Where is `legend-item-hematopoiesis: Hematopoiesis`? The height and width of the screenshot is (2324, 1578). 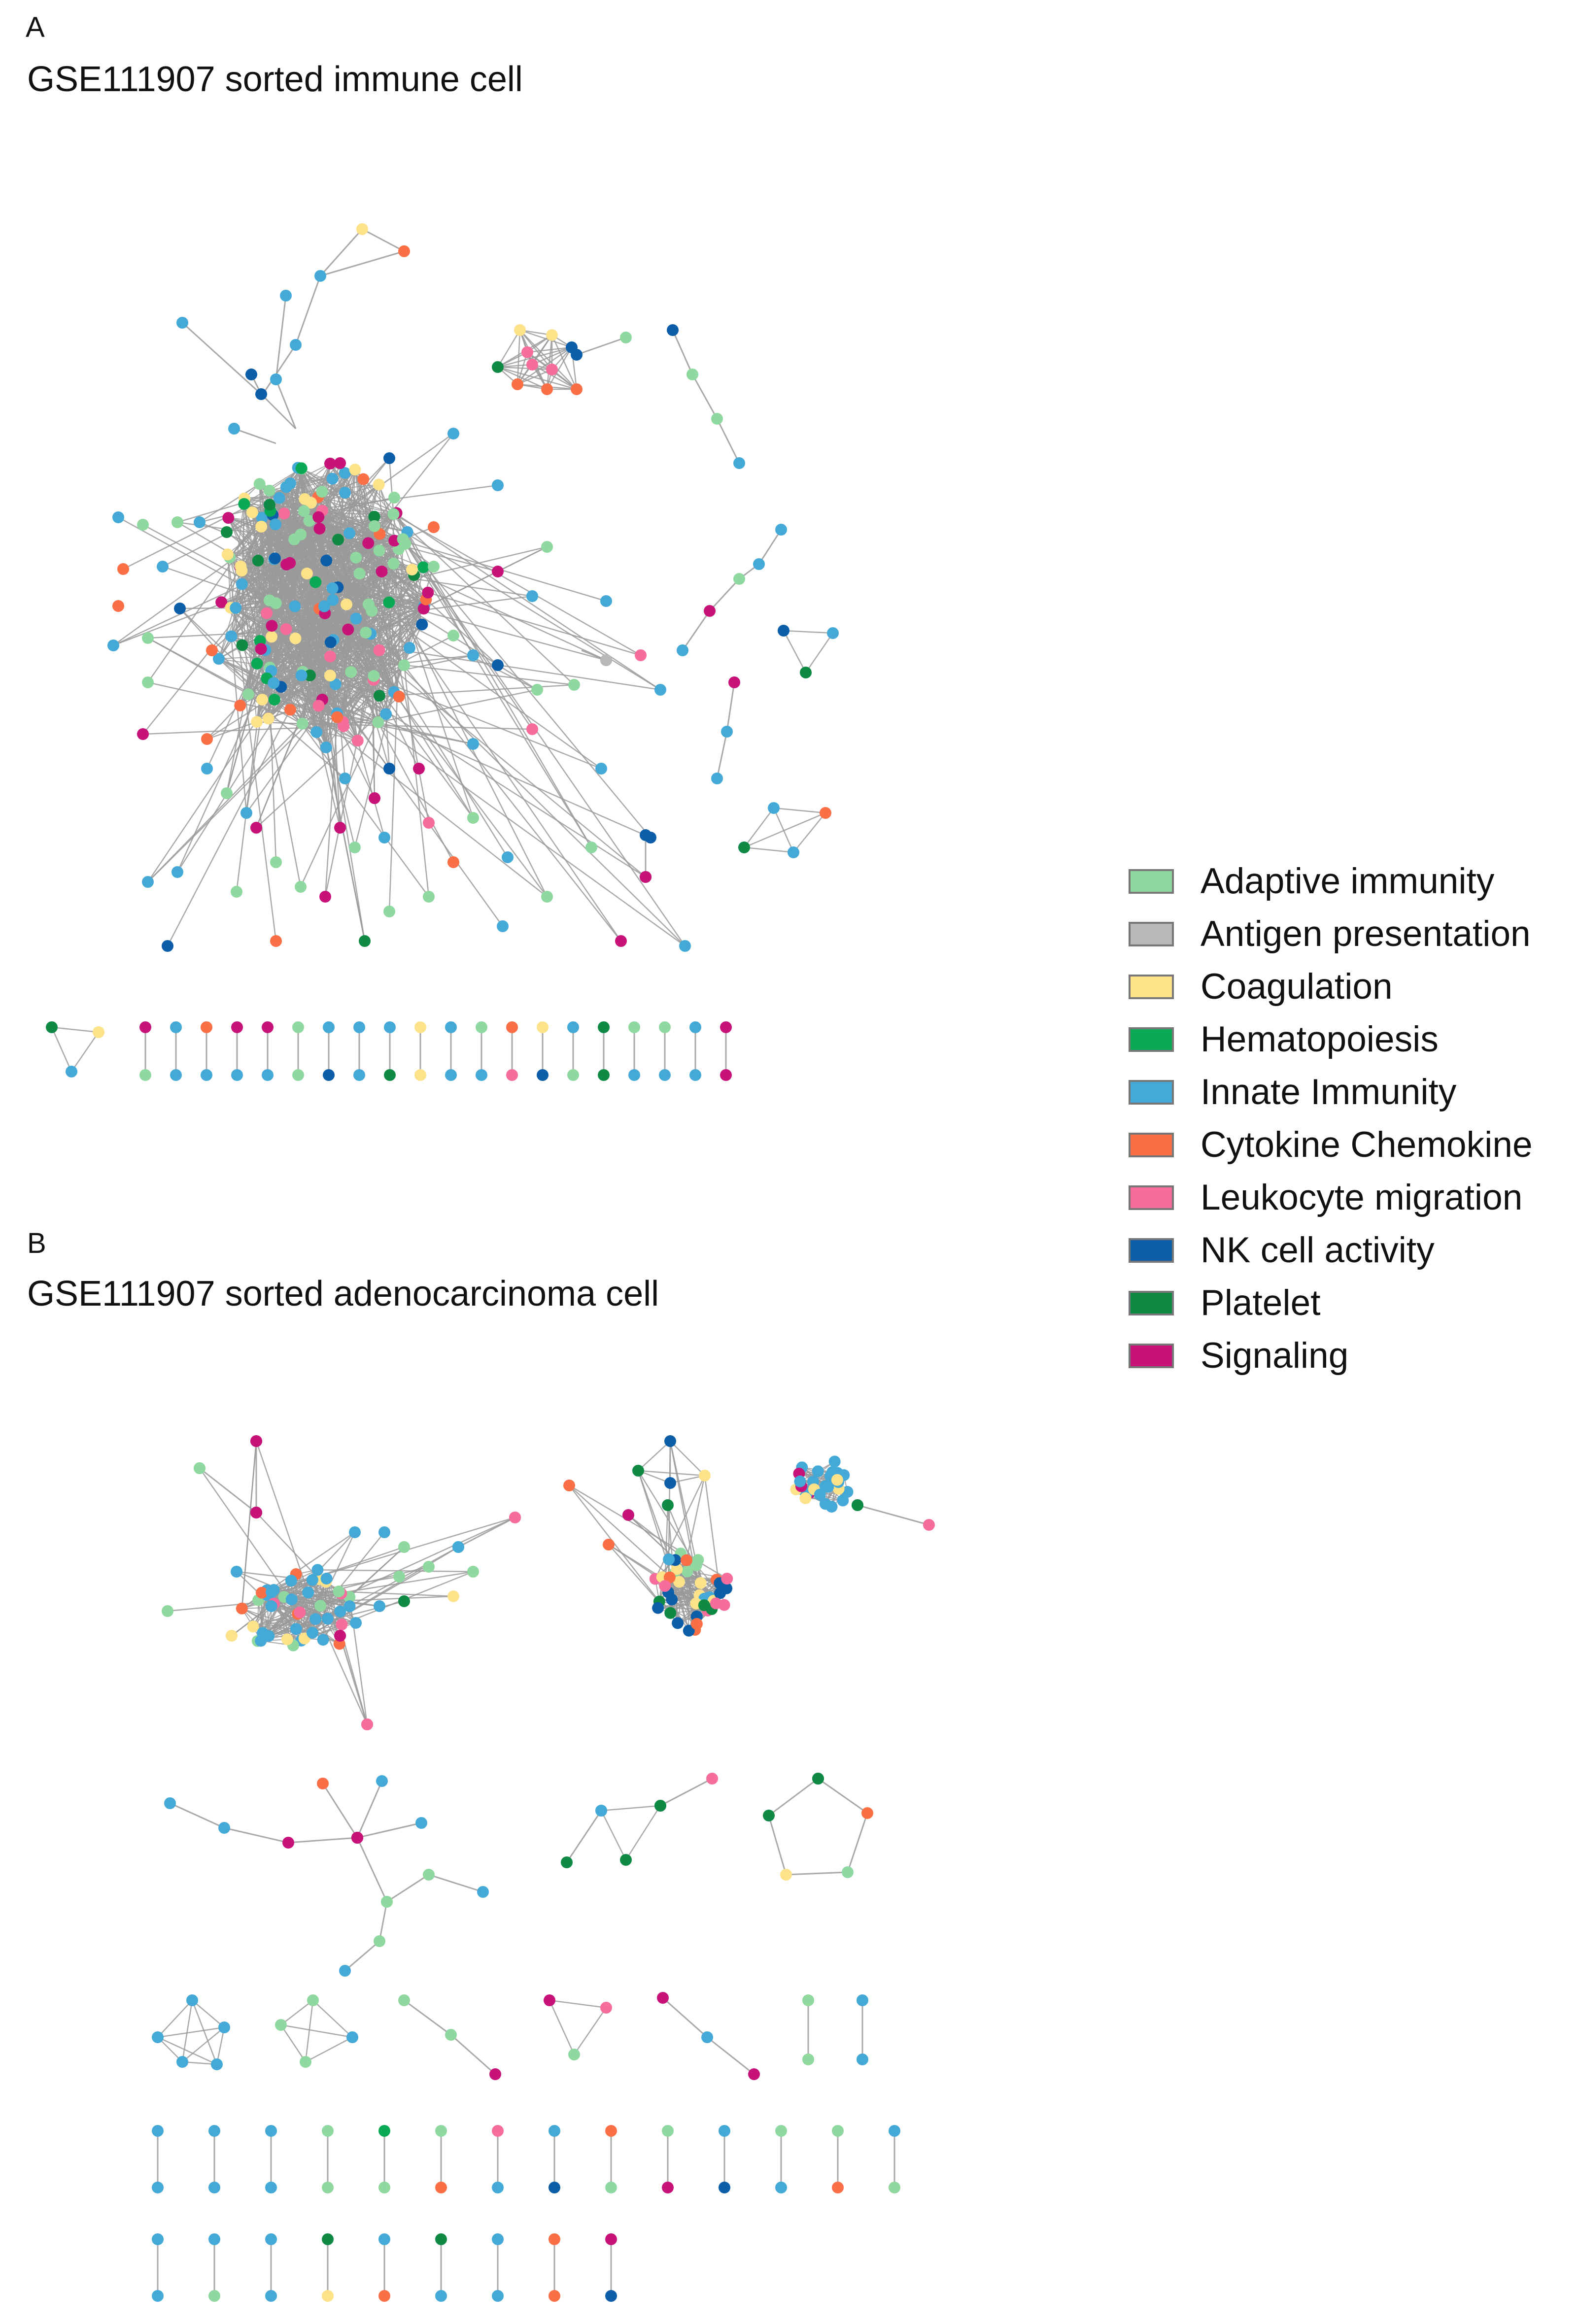 legend-item-hematopoiesis: Hematopoiesis is located at coordinates (1331, 1039).